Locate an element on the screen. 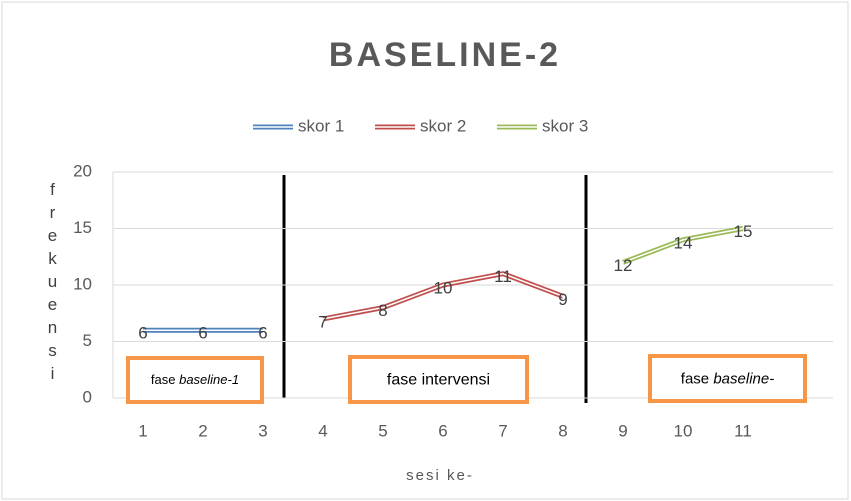 This screenshot has height=501, width=851. legend-label: skor 2 is located at coordinates (443, 125).